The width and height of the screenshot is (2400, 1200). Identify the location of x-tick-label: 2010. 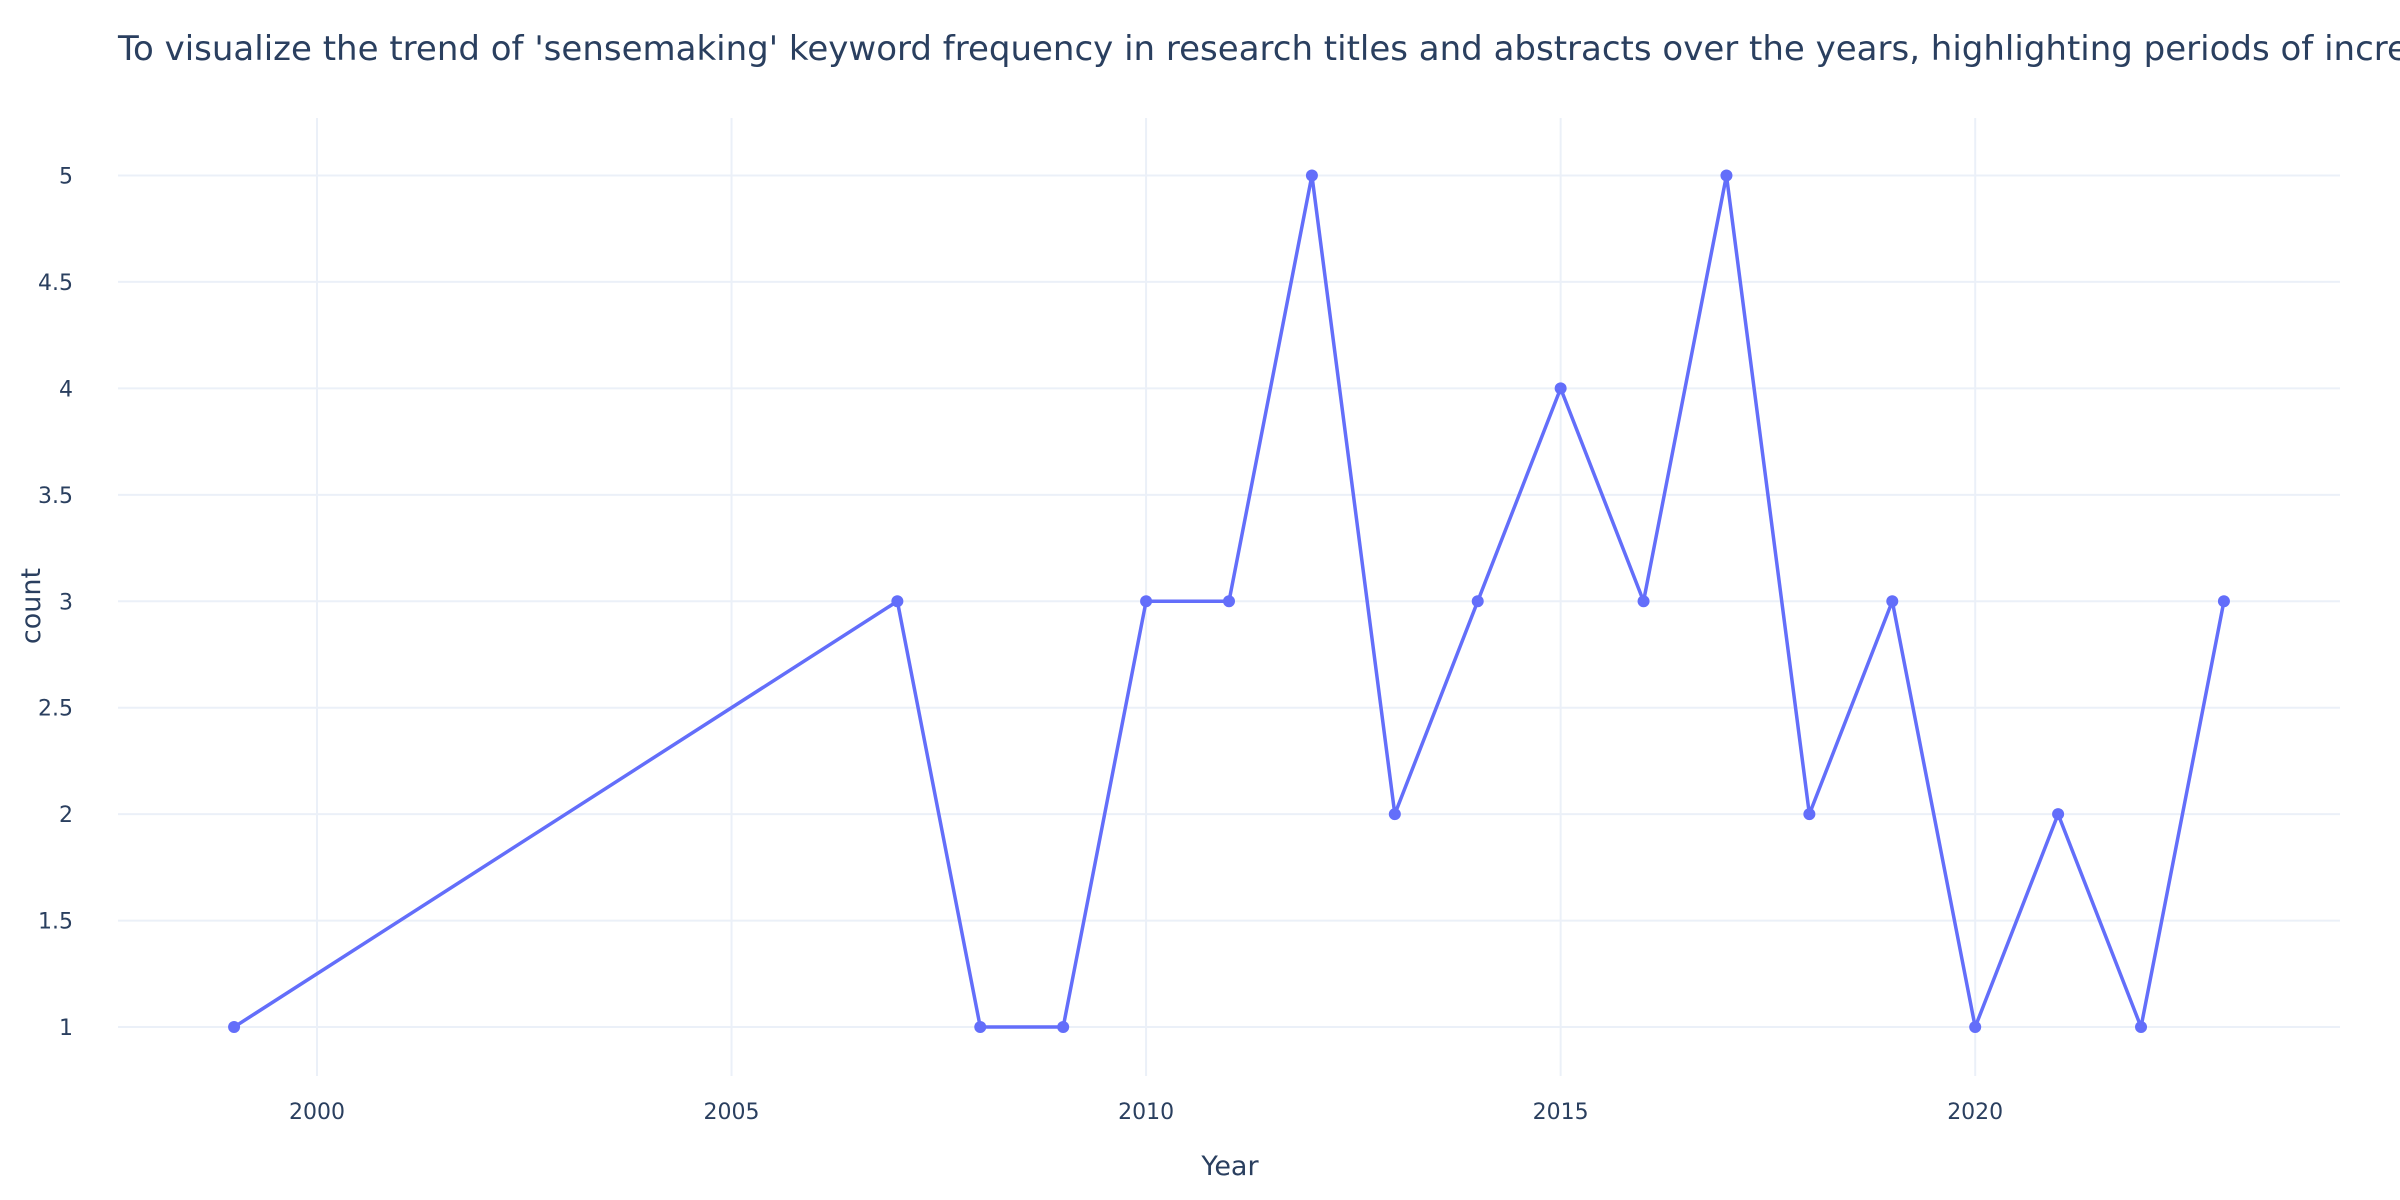
(1146, 1112).